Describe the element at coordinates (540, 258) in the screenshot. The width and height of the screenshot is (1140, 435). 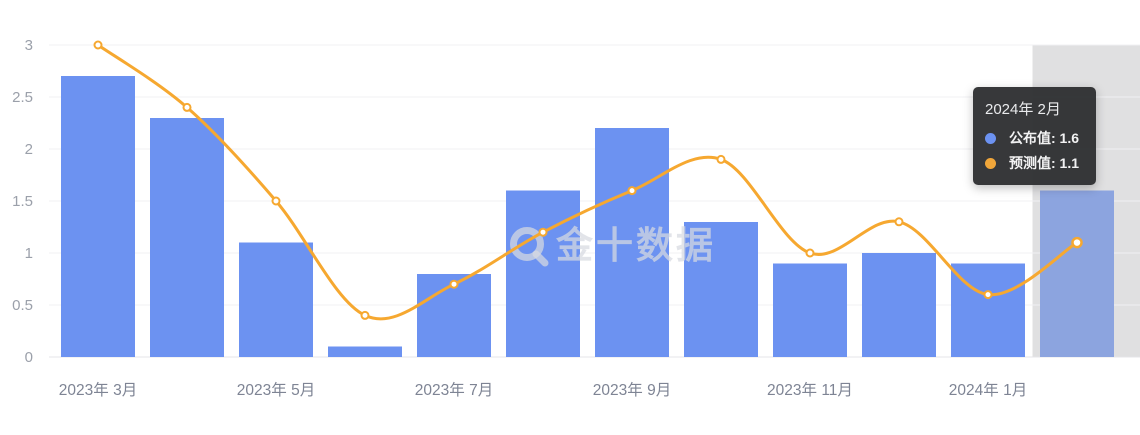
I see `jin10-logo-tail-icon` at that location.